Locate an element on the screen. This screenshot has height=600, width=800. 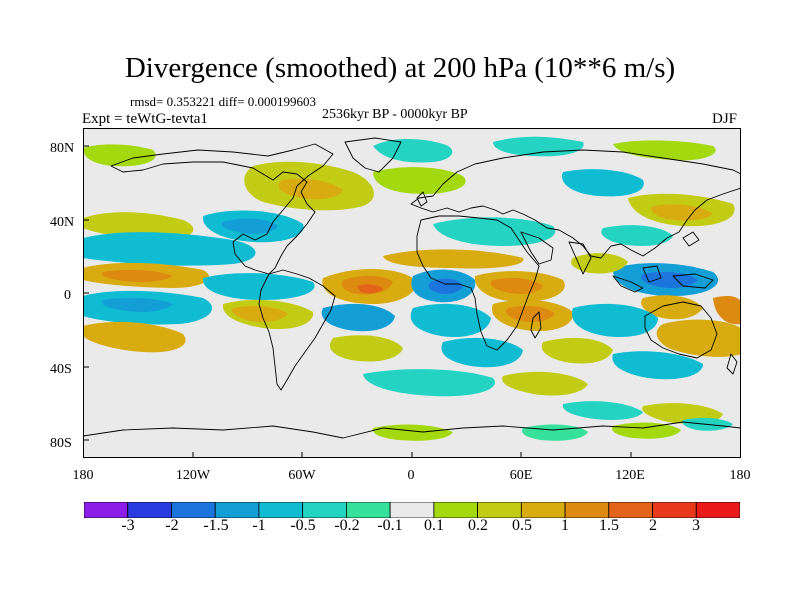
colorbar-label: 3 is located at coordinates (696, 525).